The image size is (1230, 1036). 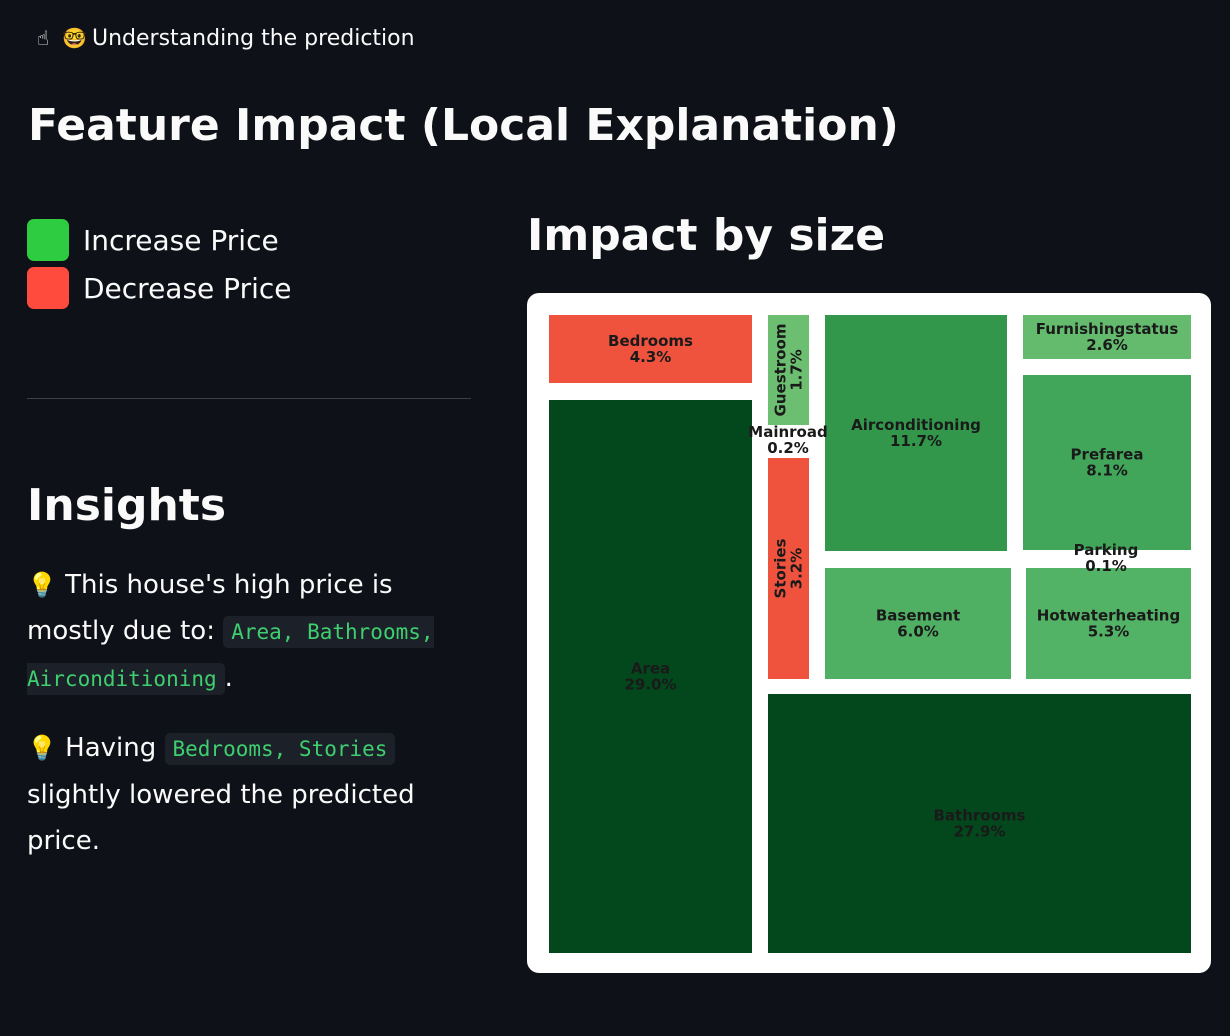 I want to click on treemap-label-bedrooms: Bedrooms 4.3%, so click(x=650, y=349).